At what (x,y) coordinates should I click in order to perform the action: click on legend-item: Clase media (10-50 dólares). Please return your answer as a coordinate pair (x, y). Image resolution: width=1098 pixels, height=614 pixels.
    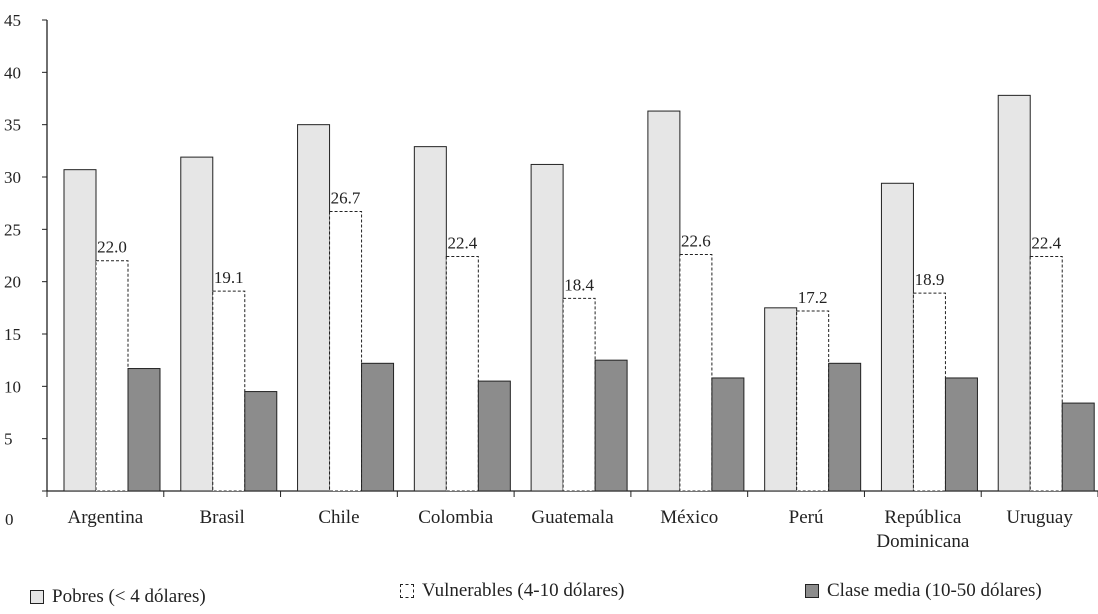
    Looking at the image, I should click on (923, 591).